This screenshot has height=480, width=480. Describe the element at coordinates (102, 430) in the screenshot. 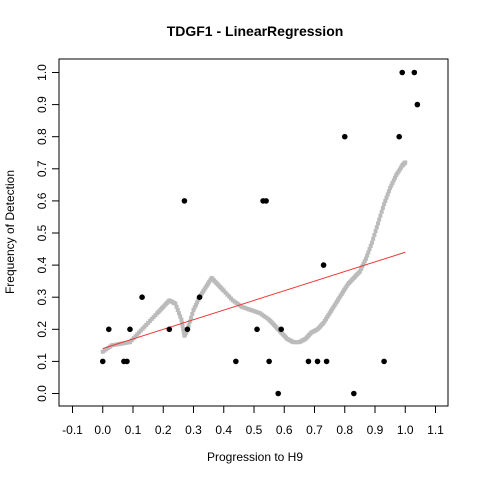

I see `x-tick-label: 0.0` at that location.